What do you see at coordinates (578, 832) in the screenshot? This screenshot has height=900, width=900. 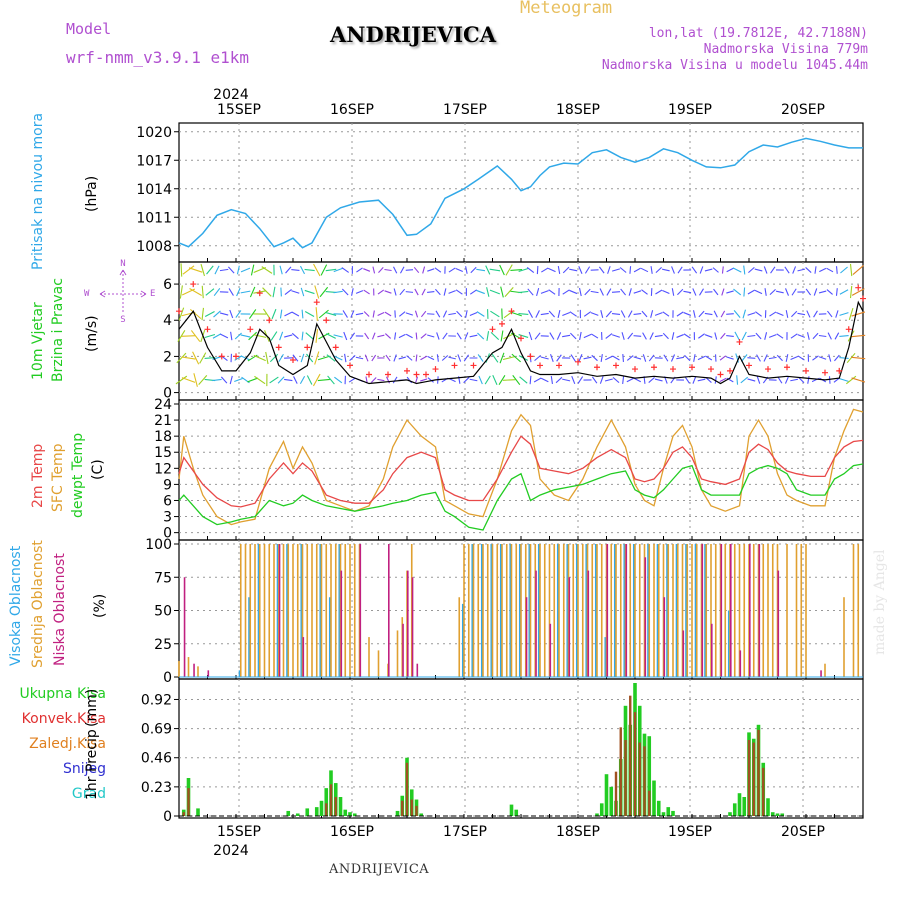 I see `x-tick-label-bottom: 18SEP` at bounding box center [578, 832].